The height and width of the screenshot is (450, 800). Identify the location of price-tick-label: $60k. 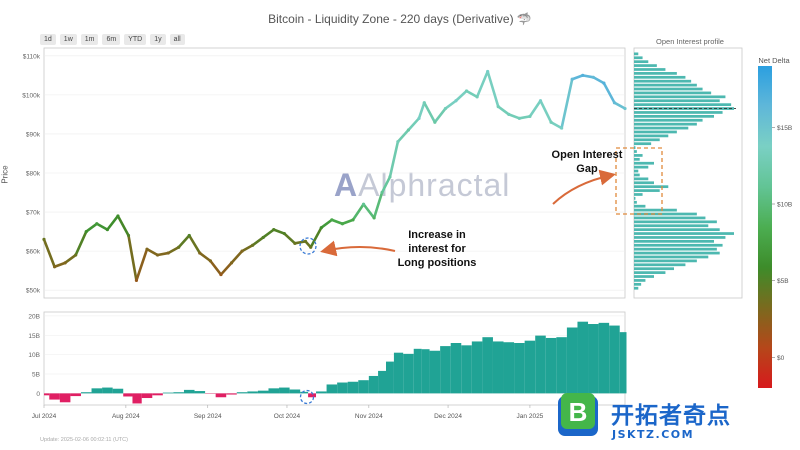
(33, 252).